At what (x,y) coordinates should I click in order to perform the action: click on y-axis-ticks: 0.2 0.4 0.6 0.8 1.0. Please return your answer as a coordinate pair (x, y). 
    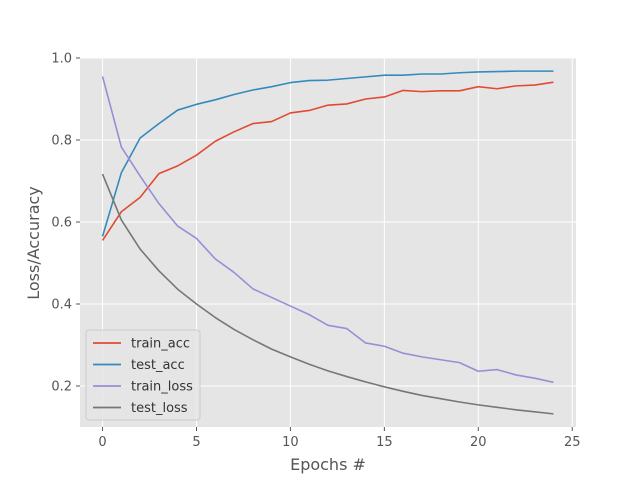
    Looking at the image, I should click on (65, 223).